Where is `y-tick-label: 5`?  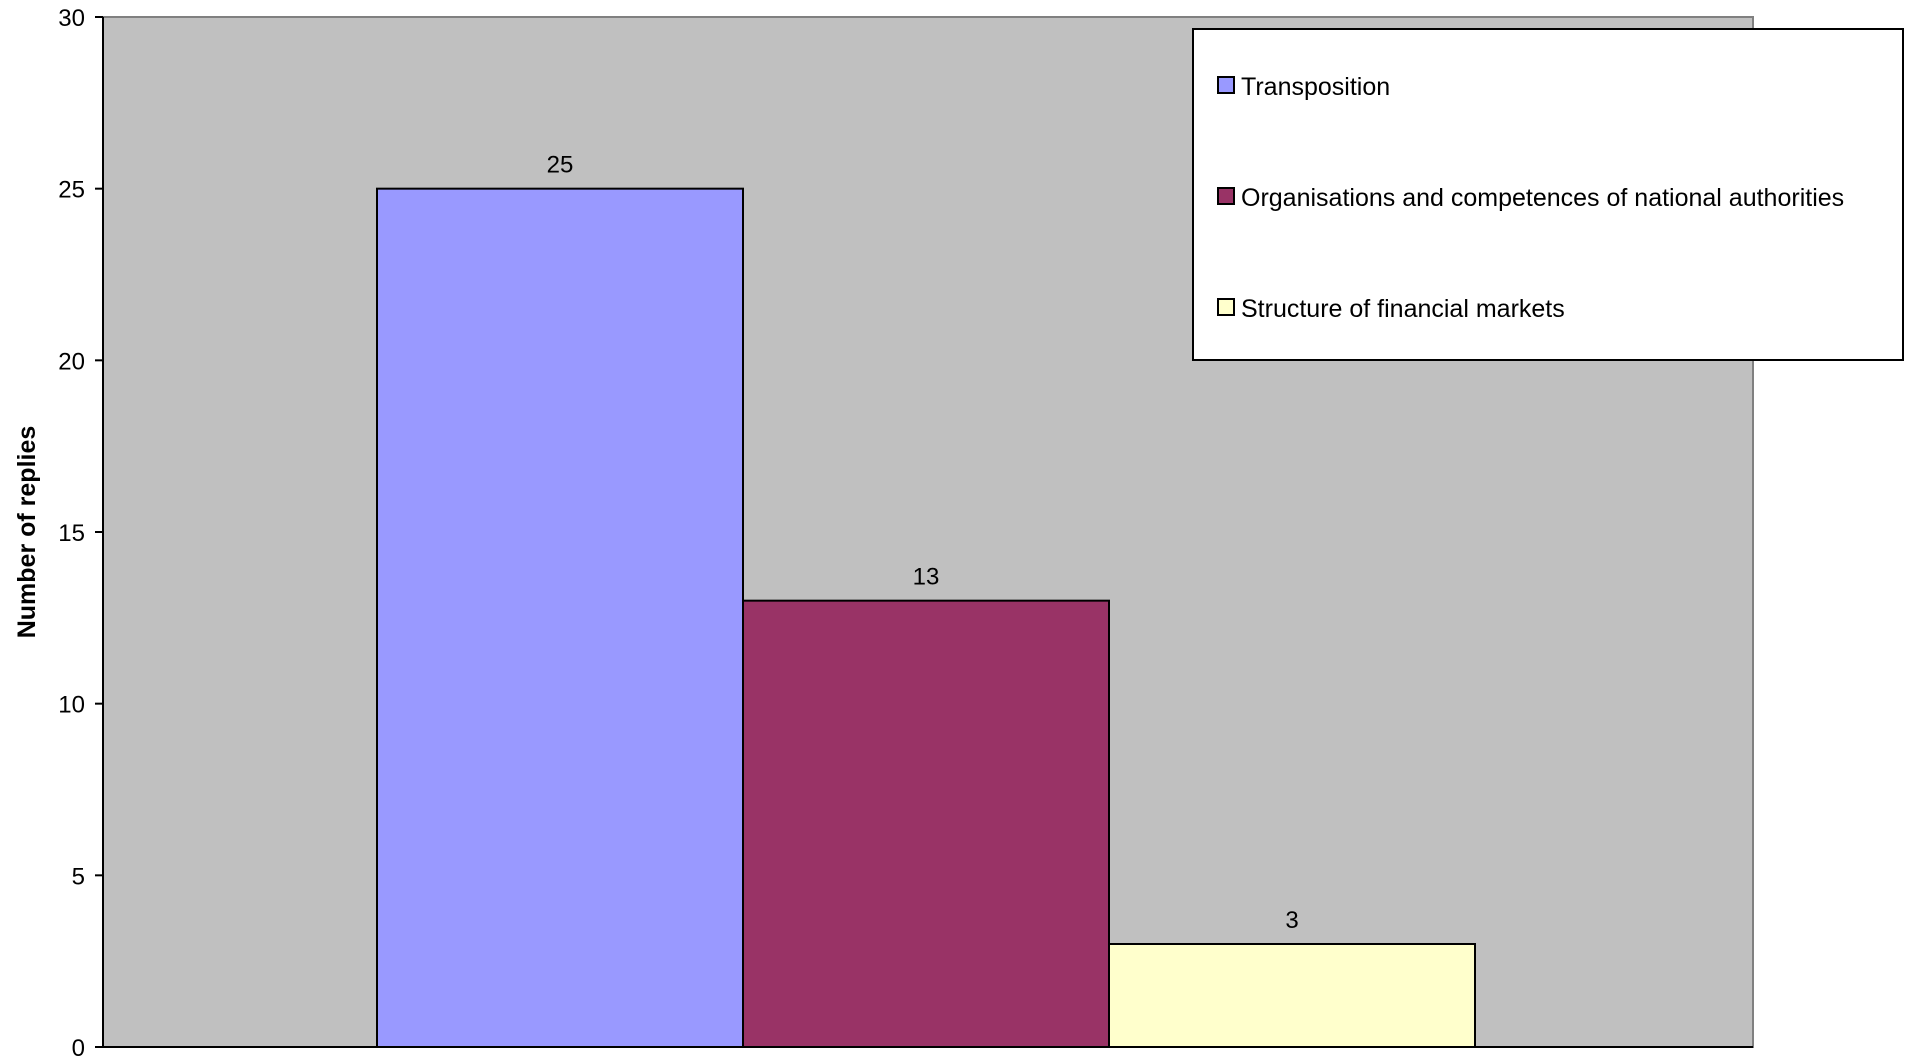 y-tick-label: 5 is located at coordinates (78, 876).